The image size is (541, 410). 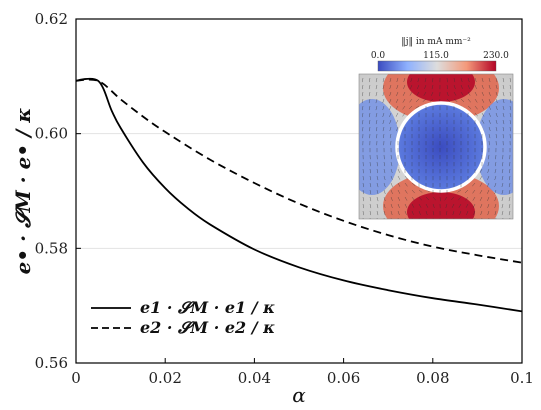 What do you see at coordinates (183, 317) in the screenshot?
I see `legend: e1 · 𝓢M · e1 / κ e2 · 𝓢M · e2 / κ` at bounding box center [183, 317].